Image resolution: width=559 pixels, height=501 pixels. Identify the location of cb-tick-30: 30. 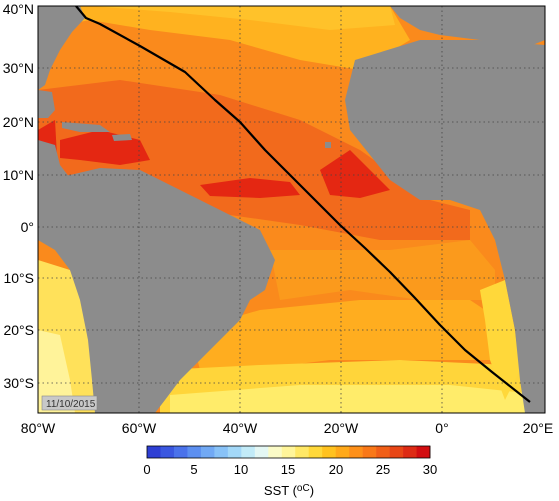
(430, 469).